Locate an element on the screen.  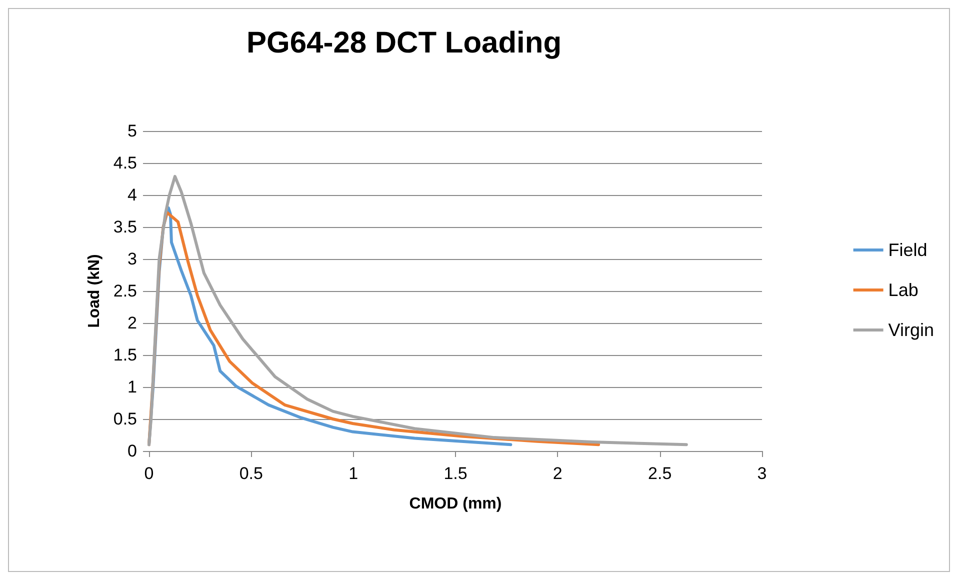
y-tick-label: 1 is located at coordinates (132, 387).